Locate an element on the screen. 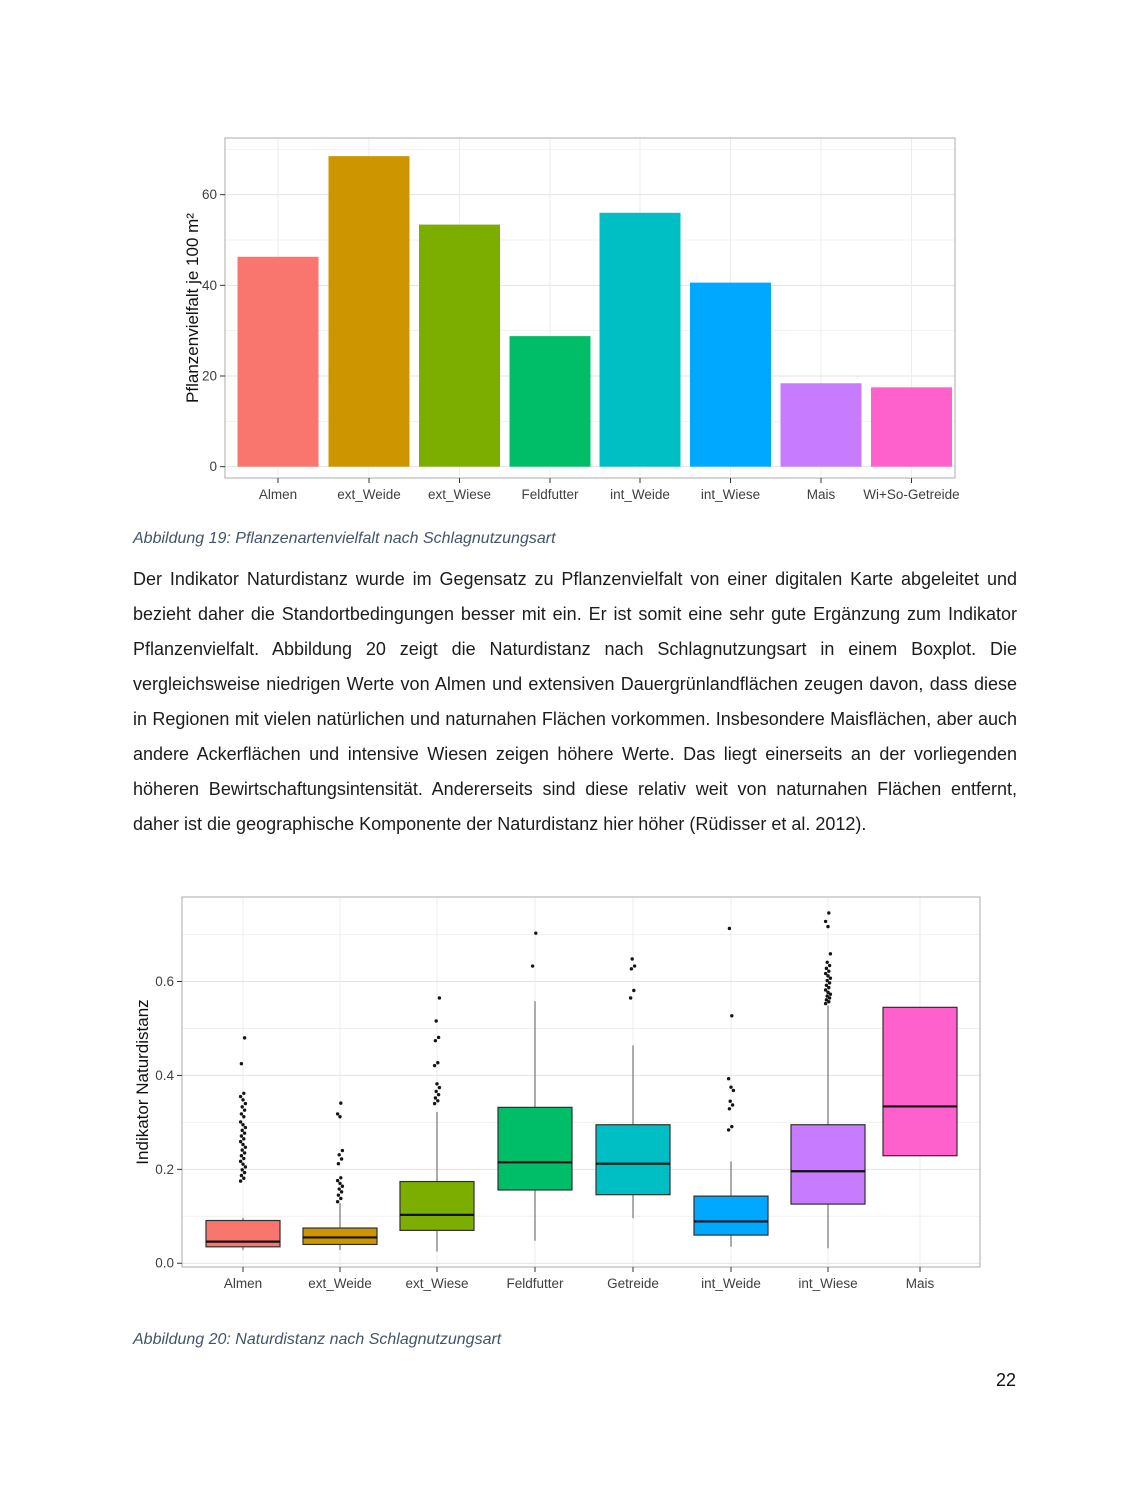 This screenshot has width=1148, height=1485. svg-text: 60 is located at coordinates (209, 194).